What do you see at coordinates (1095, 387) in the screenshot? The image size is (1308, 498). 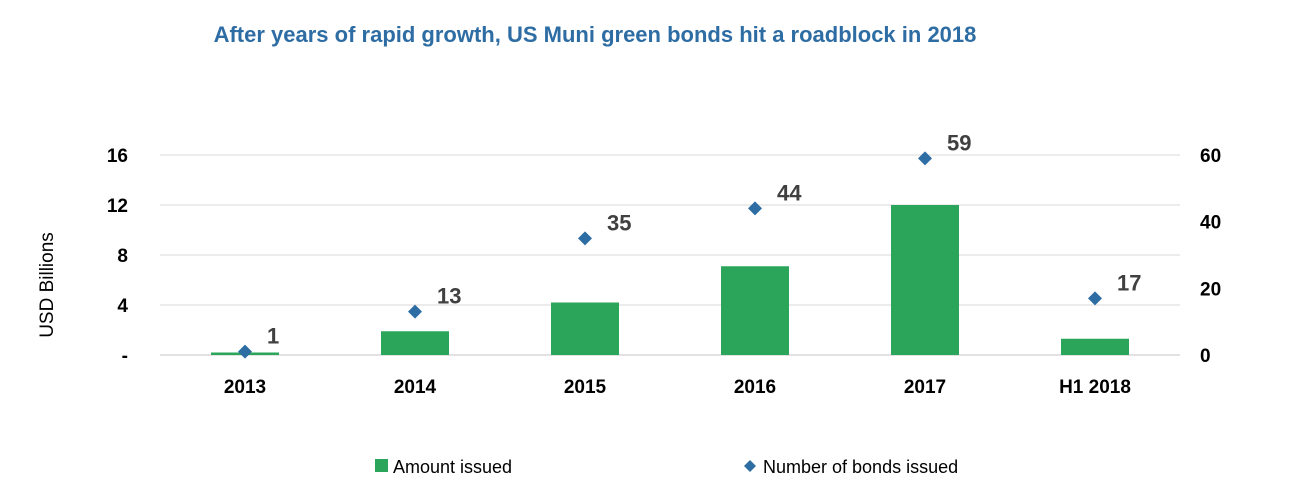 I see `x-tick-label: H1 2018` at bounding box center [1095, 387].